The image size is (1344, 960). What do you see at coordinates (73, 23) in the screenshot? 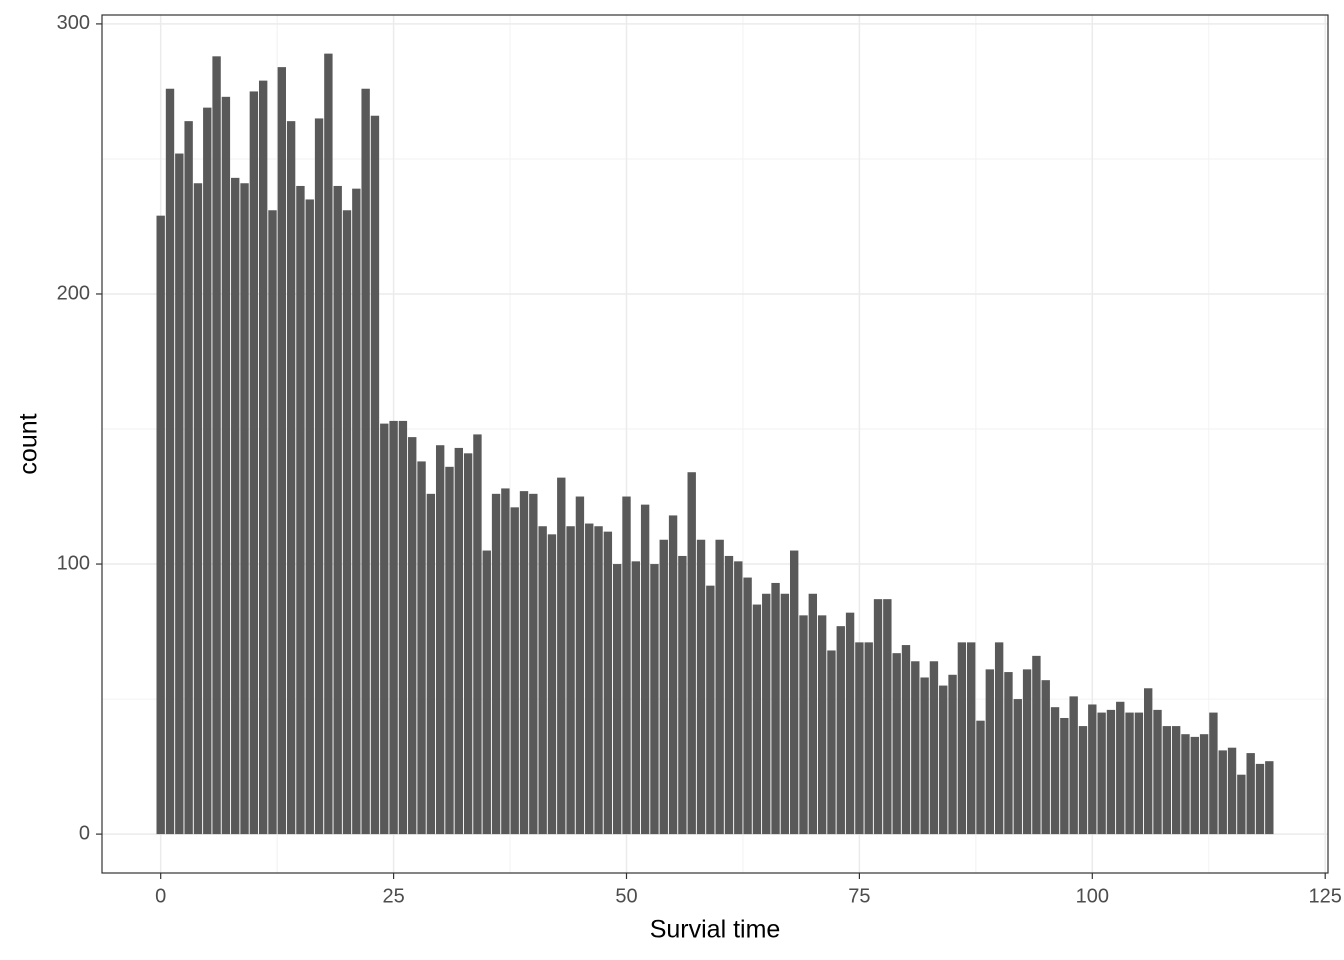
I see `y-tick-label: 300` at bounding box center [73, 23].